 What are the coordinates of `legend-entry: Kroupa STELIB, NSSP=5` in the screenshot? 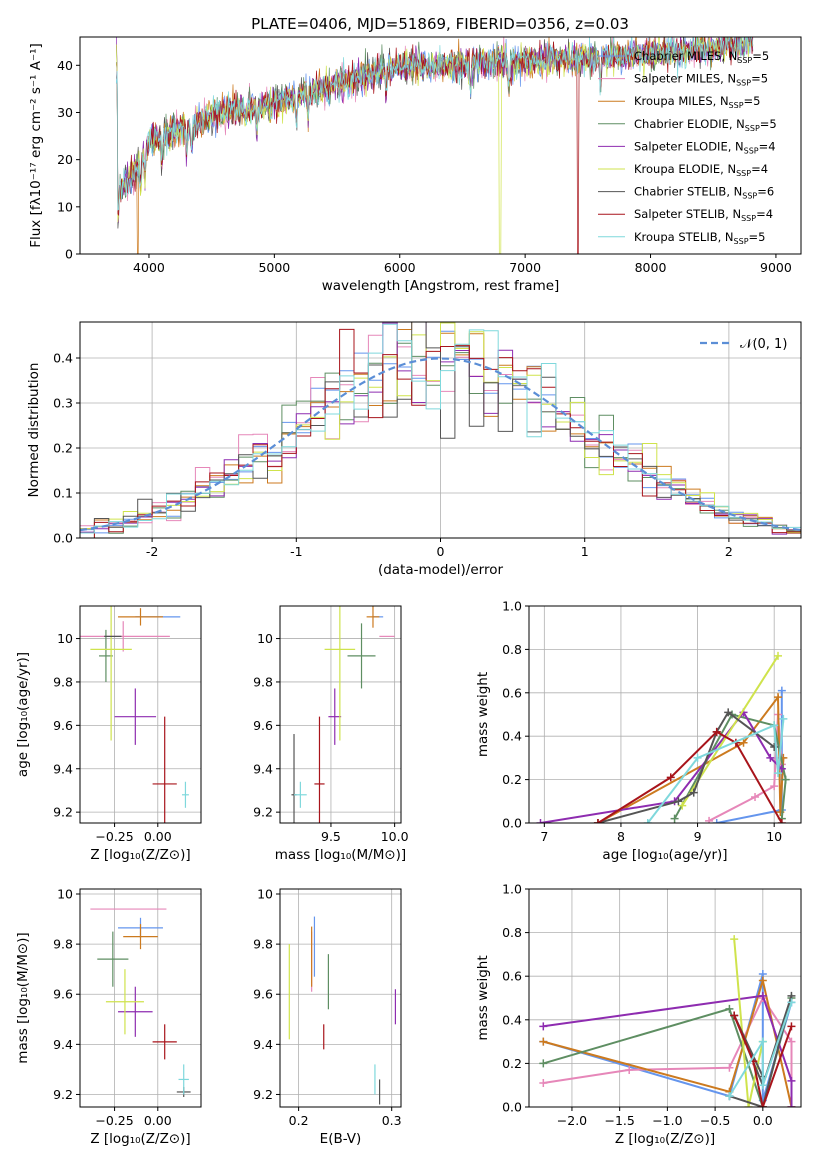 It's located at (699, 238).